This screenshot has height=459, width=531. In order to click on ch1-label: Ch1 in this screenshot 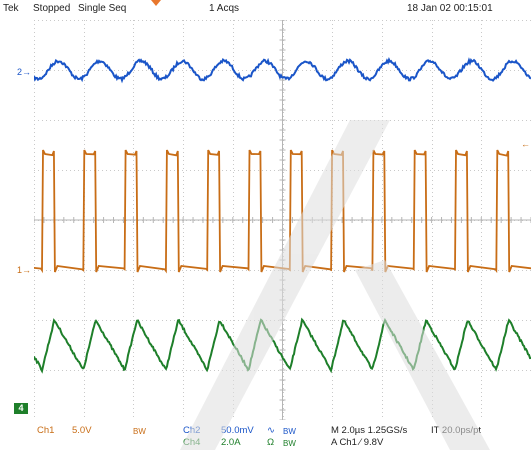, I will do `click(46, 430)`.